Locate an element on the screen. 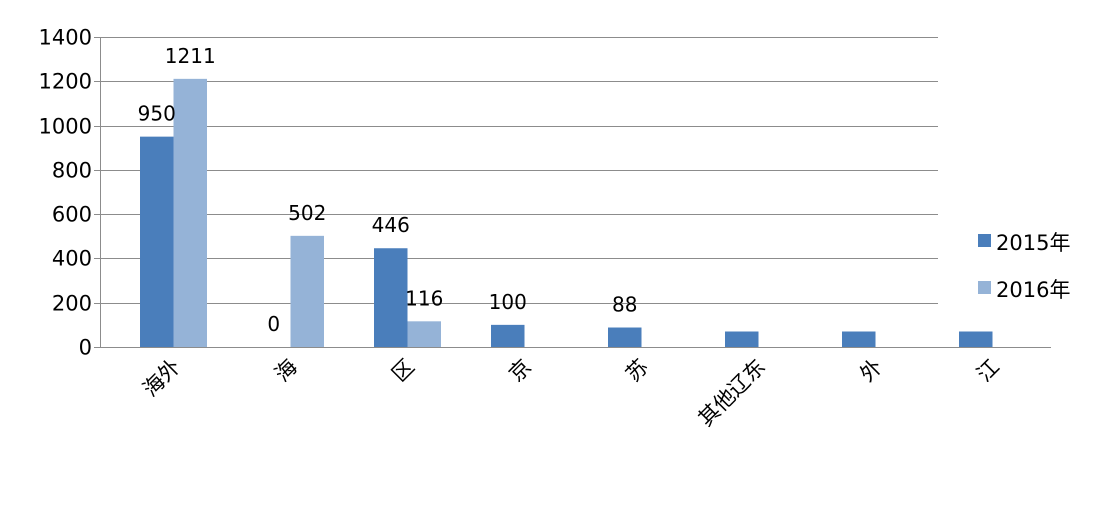 This screenshot has width=1110, height=522. legend-item-series-2: 2016年 is located at coordinates (1024, 290).